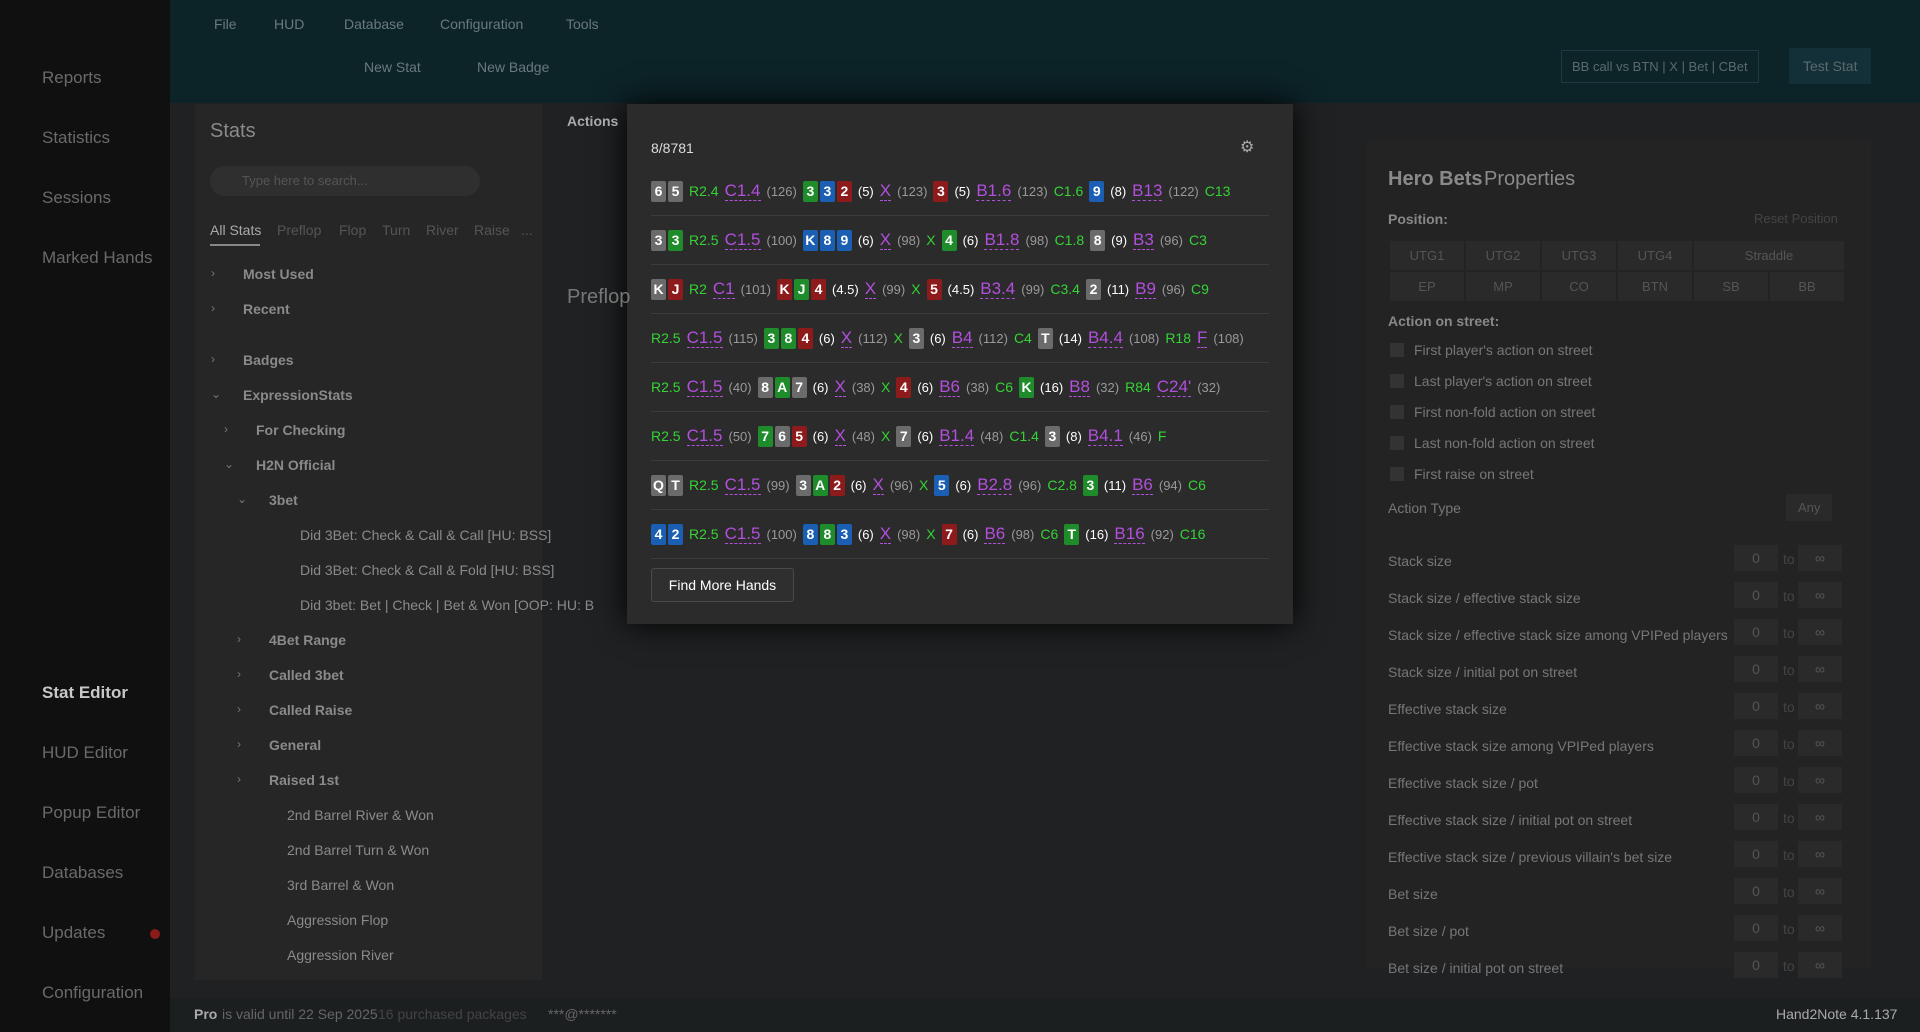  Describe the element at coordinates (492, 230) in the screenshot. I see `stats-tab: Raise` at that location.